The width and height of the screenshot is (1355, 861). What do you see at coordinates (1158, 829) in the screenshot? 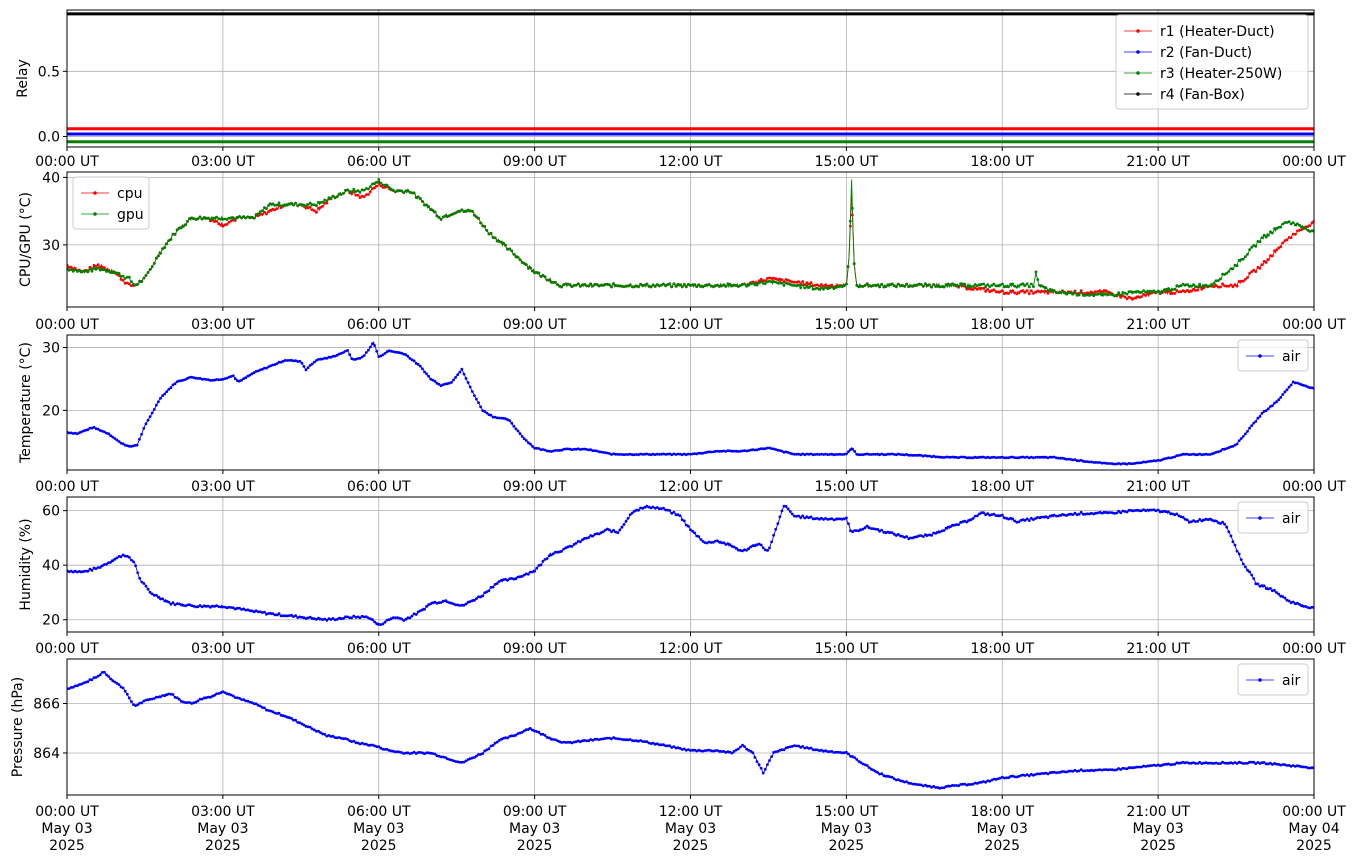
I see `x-tick-date-label: May 03` at bounding box center [1158, 829].